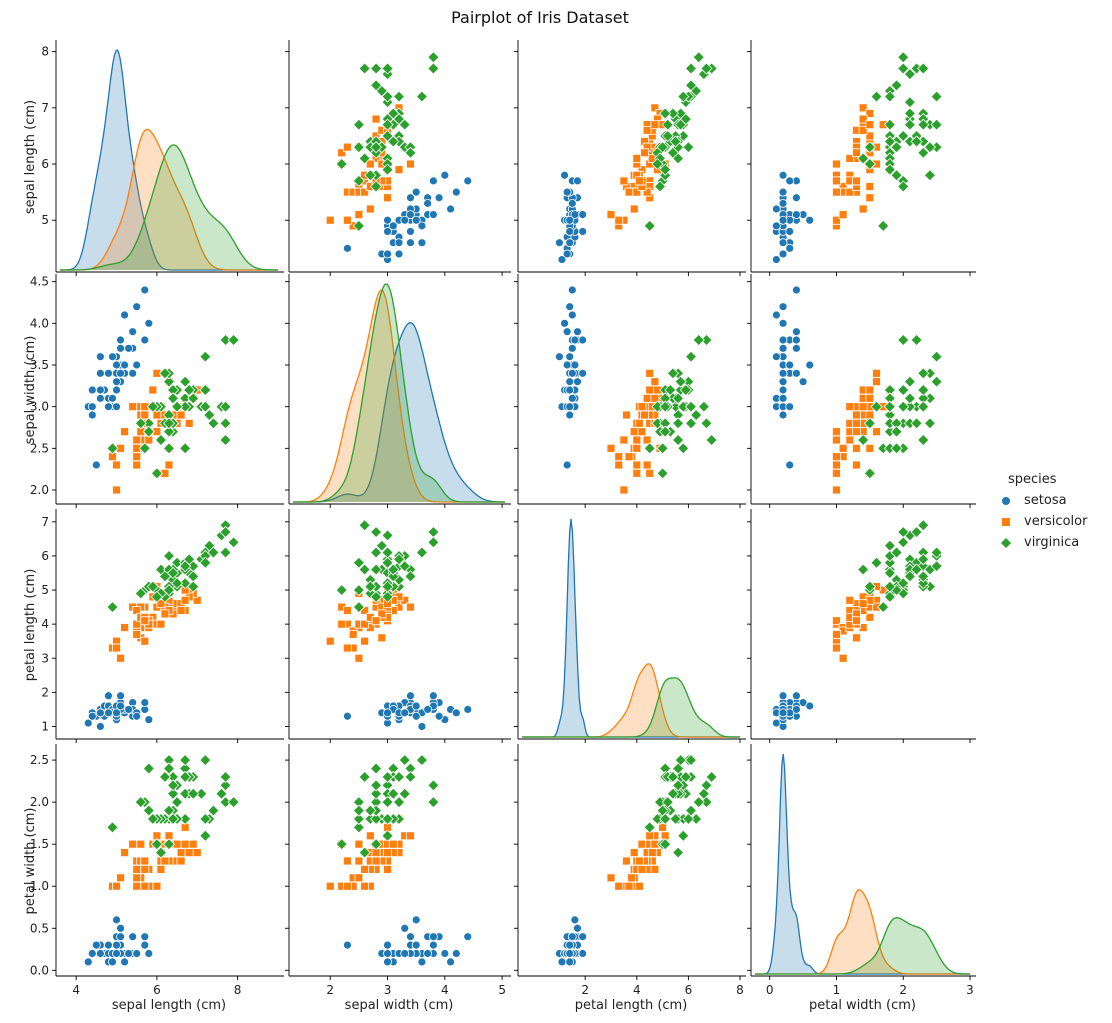 Image resolution: width=1112 pixels, height=1023 pixels. Describe the element at coordinates (399, 396) in the screenshot. I see `kde-fill-versicolor` at that location.